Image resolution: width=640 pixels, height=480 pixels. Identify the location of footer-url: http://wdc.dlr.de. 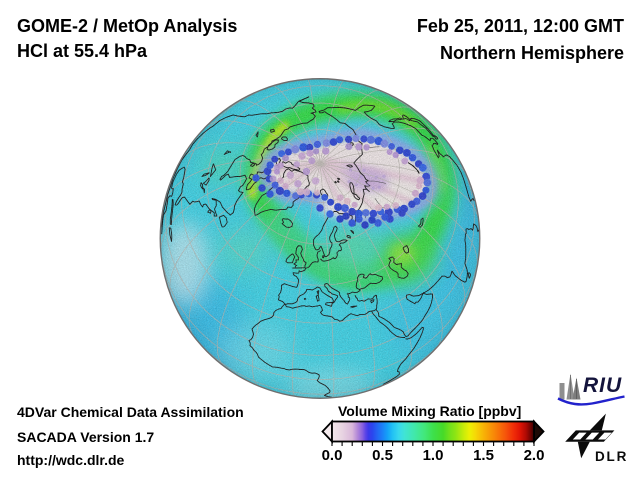
(71, 459).